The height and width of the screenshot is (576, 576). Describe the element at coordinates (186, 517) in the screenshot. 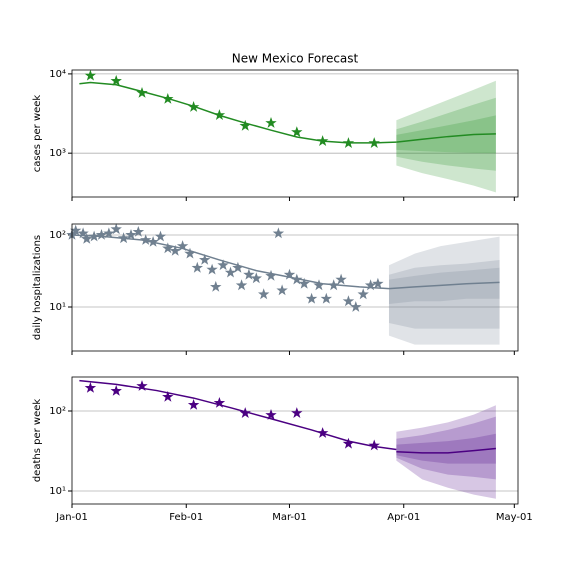

I see `x-tick-label: Feb-01` at that location.